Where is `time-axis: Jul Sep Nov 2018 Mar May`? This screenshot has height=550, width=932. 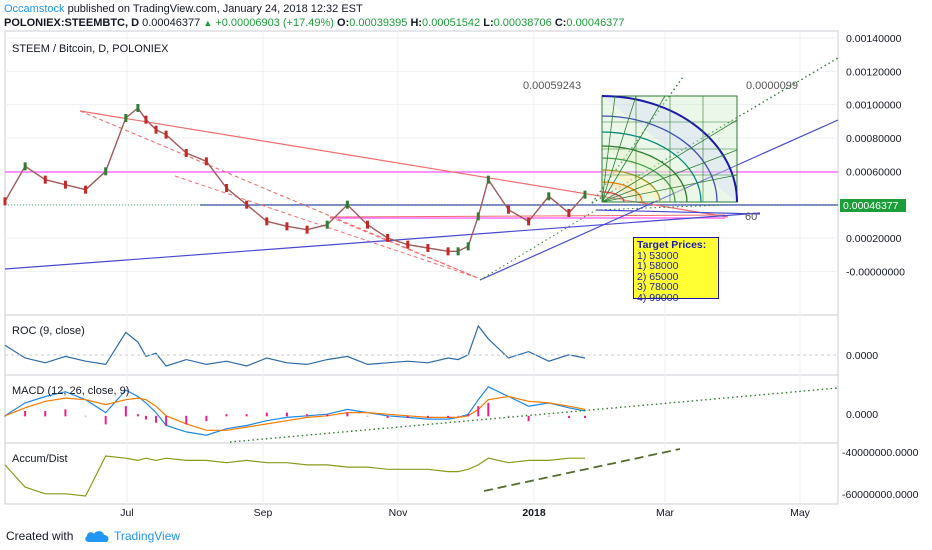 time-axis: Jul Sep Nov 2018 Mar May is located at coordinates (465, 513).